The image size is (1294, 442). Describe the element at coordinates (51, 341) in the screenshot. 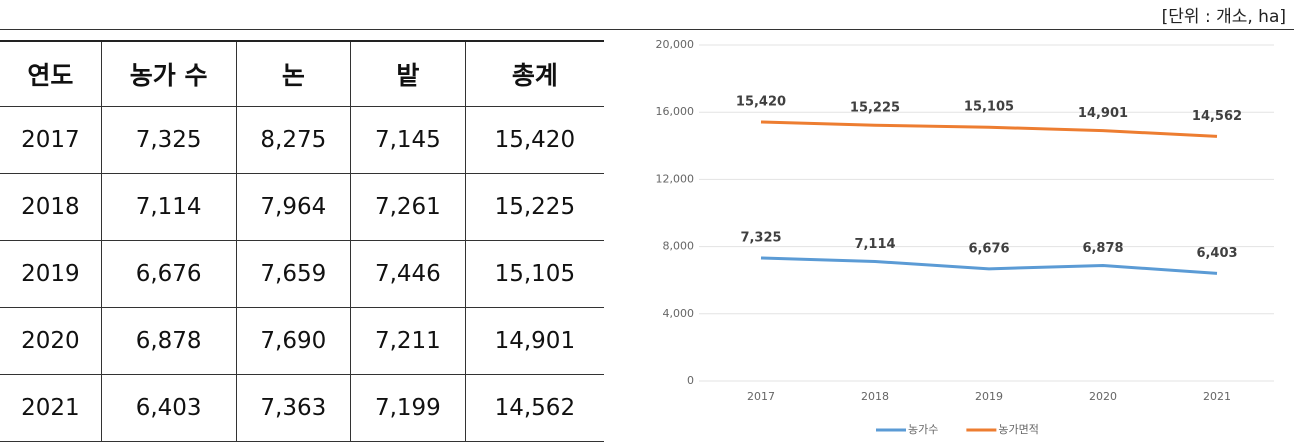

I see `cell: 2020` at that location.